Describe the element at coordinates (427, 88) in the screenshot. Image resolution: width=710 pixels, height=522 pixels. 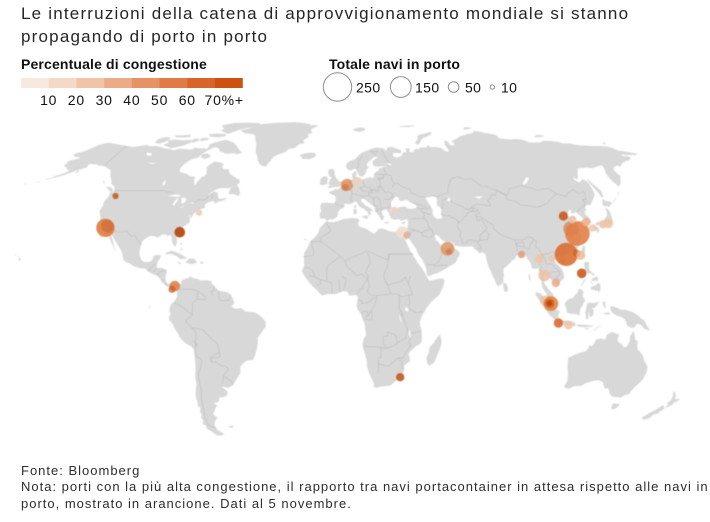
I see `svg-text: 150` at that location.